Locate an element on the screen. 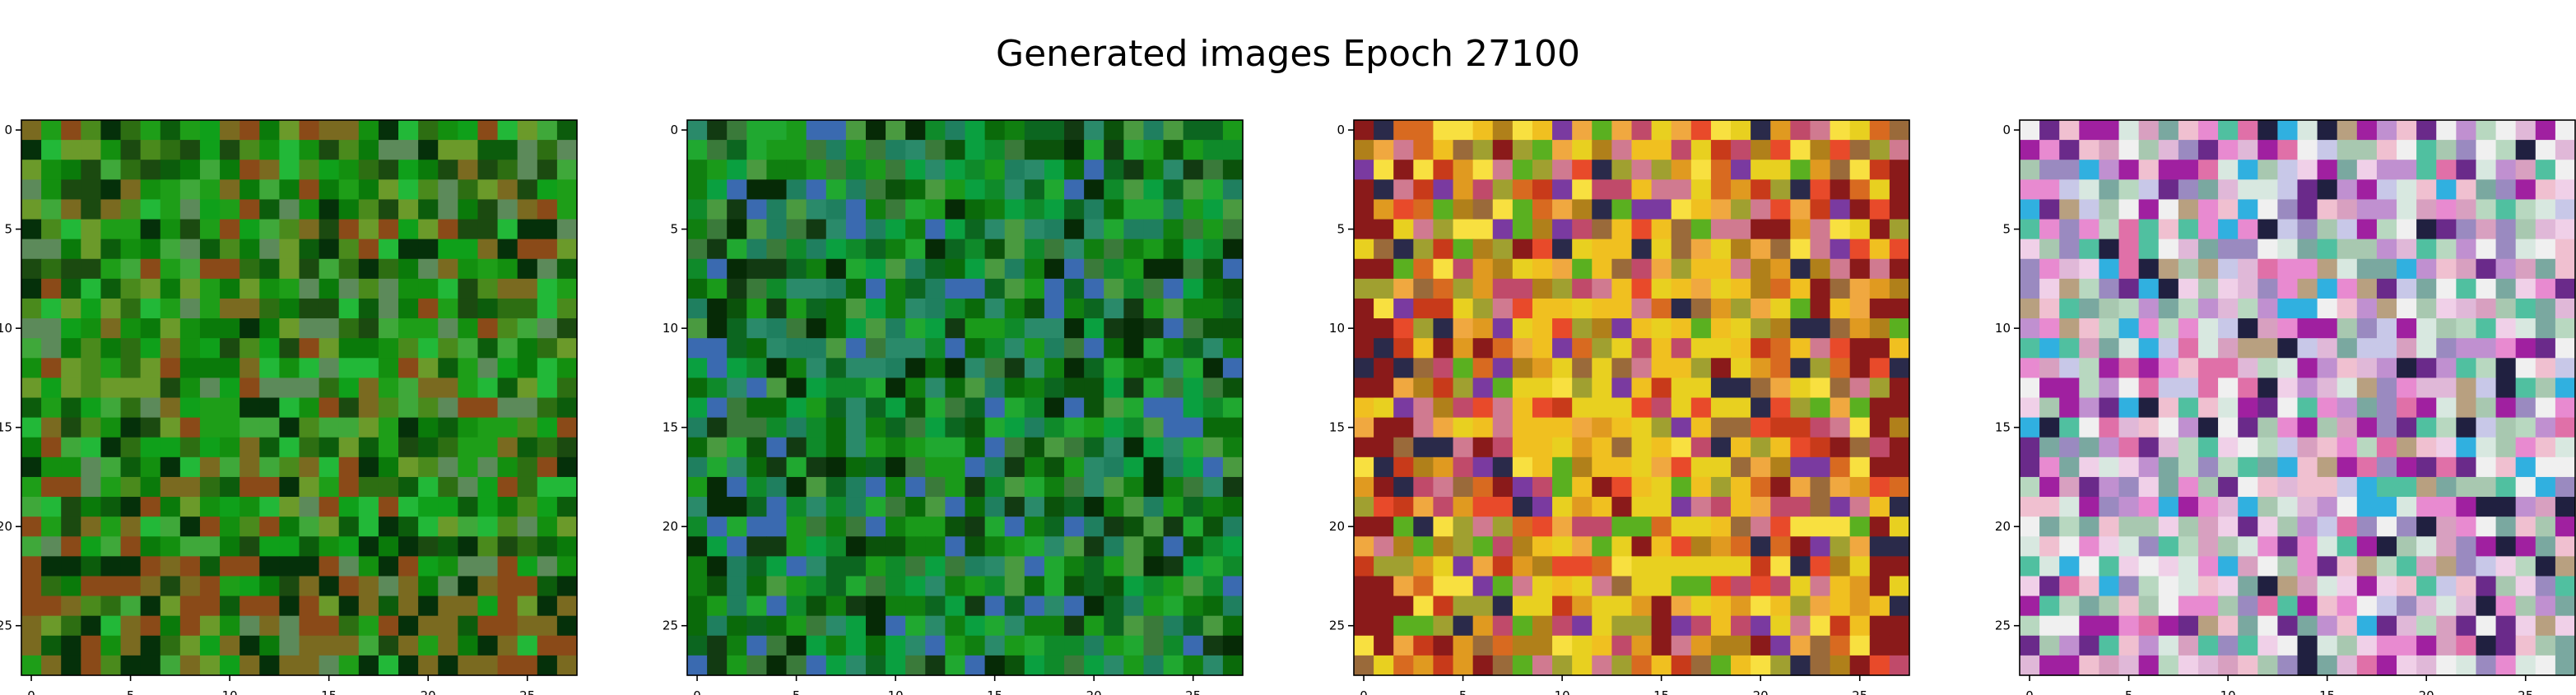 The image size is (2576, 695). y-tick-label: 15 is located at coordinates (1337, 427).